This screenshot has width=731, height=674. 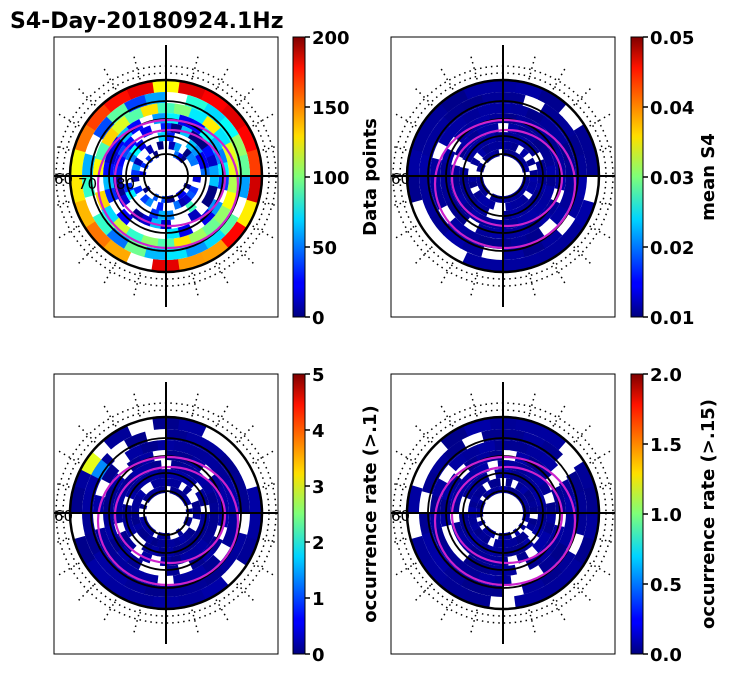 I want to click on polar-tick-label: 60, so click(x=63, y=516).